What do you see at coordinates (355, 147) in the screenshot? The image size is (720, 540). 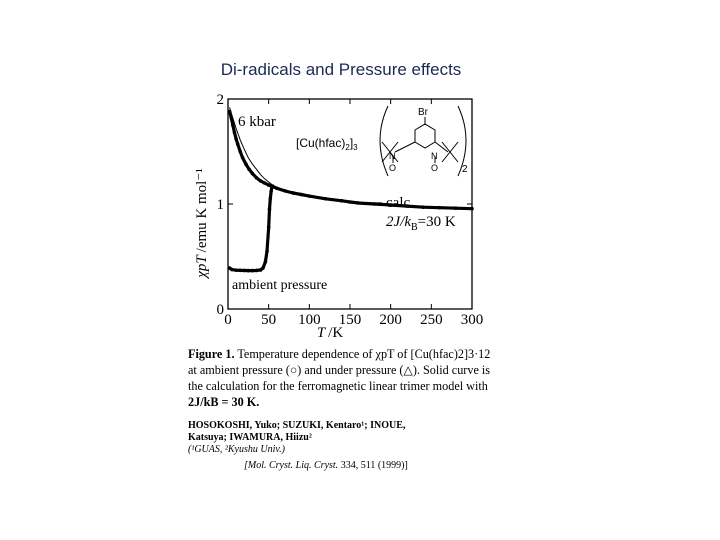 I see `compound-sub-3: 3` at bounding box center [355, 147].